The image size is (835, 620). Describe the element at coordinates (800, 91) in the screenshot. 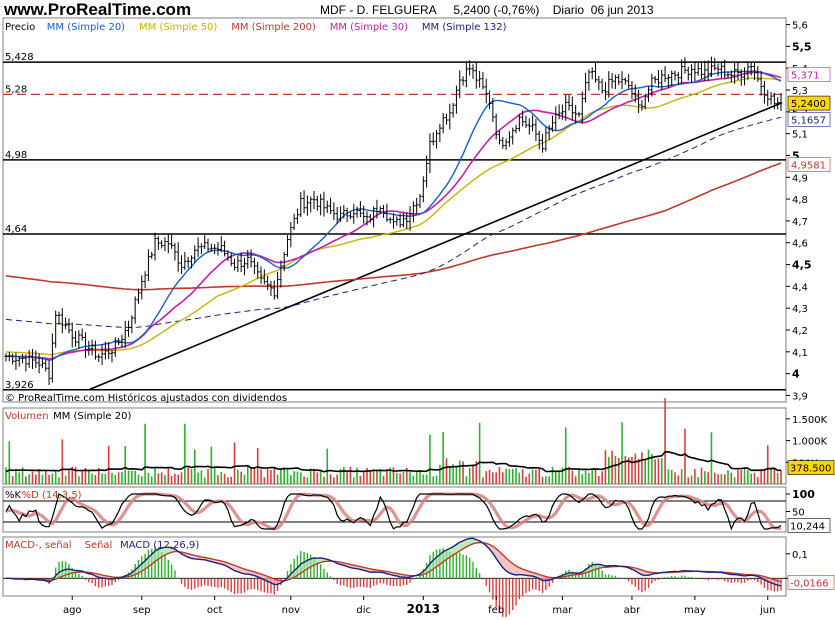

I see `price-axis-label: 5,3` at that location.